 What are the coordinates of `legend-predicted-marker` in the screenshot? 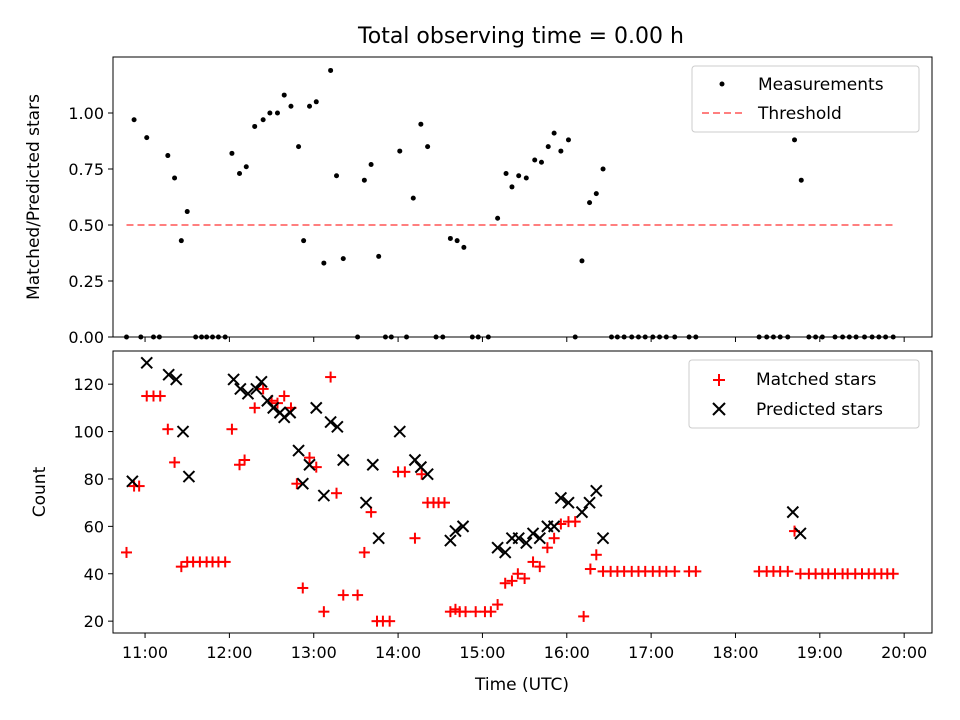 It's located at (719, 409).